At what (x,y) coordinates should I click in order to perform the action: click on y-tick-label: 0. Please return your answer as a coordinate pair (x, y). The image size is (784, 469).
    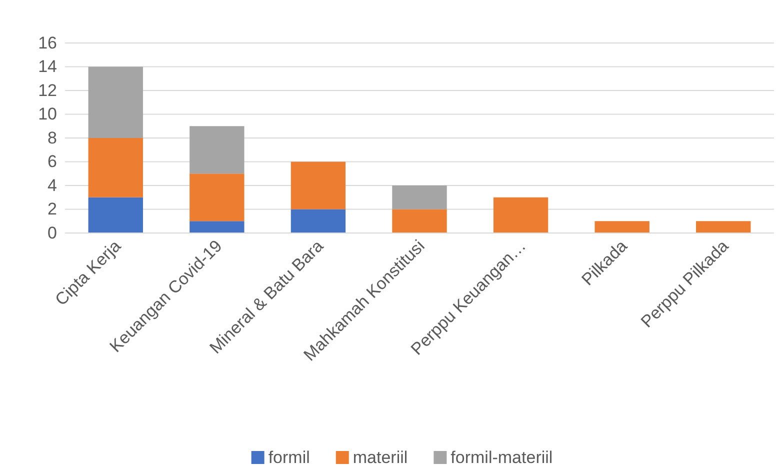
    Looking at the image, I should click on (52, 232).